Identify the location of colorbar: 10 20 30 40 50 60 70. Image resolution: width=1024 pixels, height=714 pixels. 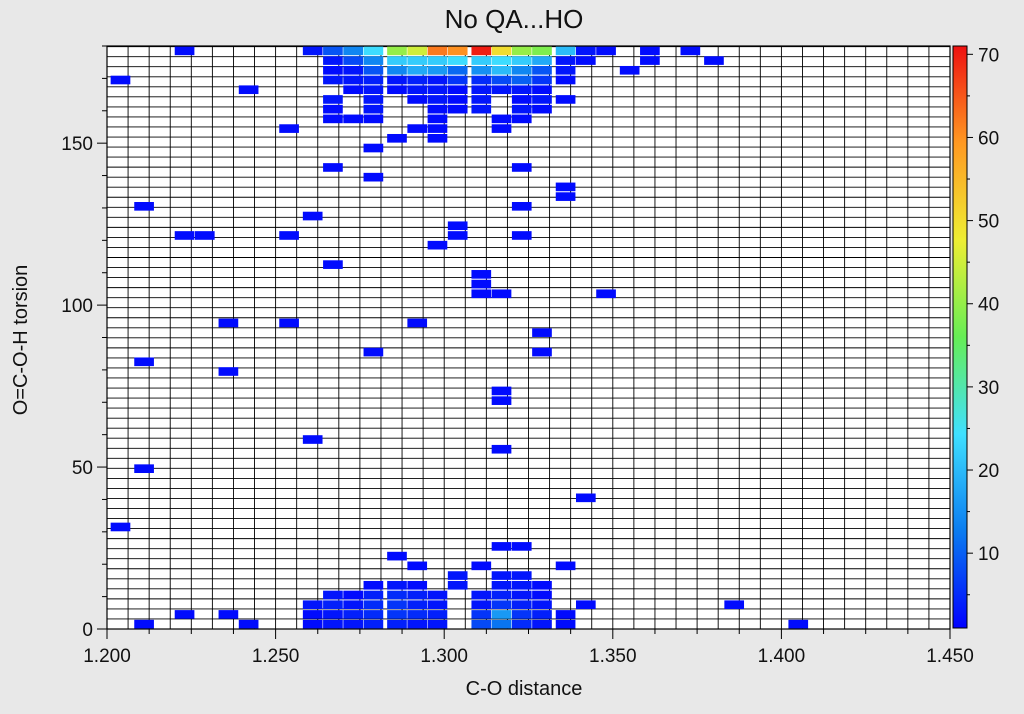
(975, 337).